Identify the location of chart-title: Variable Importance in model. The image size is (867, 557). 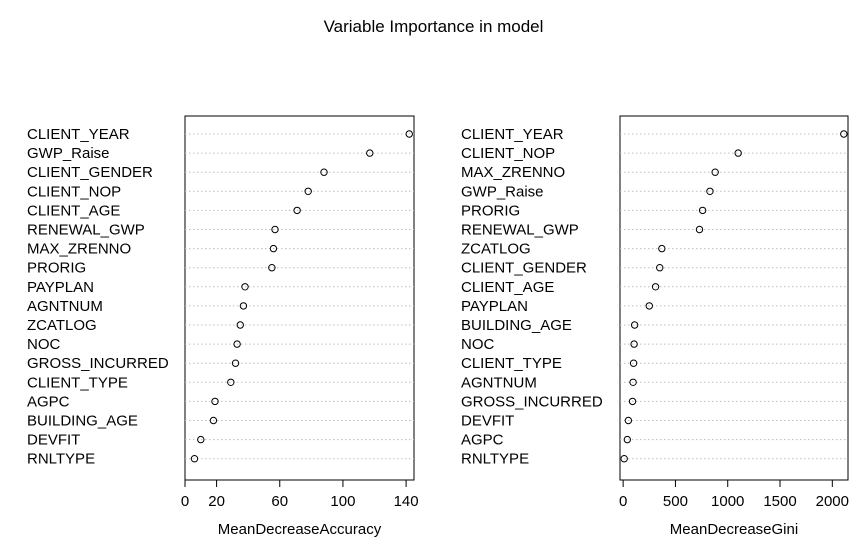
(433, 26).